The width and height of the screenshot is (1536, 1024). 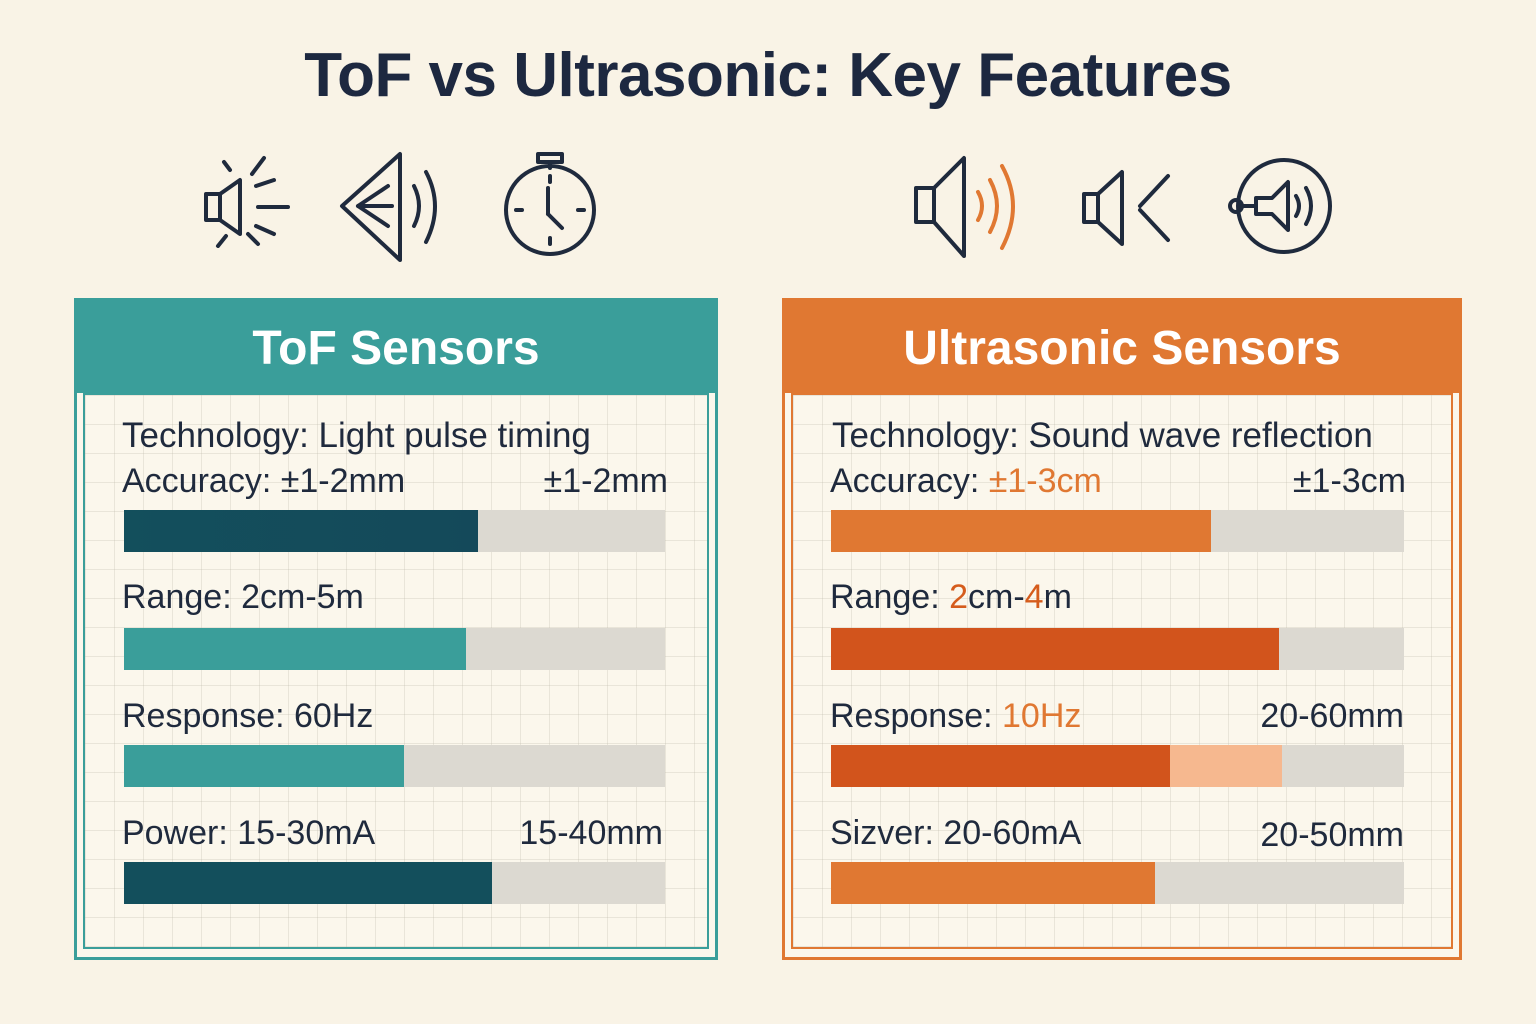 I want to click on page-title: ToF vs Ultrasonic: Key Features, so click(x=768, y=75).